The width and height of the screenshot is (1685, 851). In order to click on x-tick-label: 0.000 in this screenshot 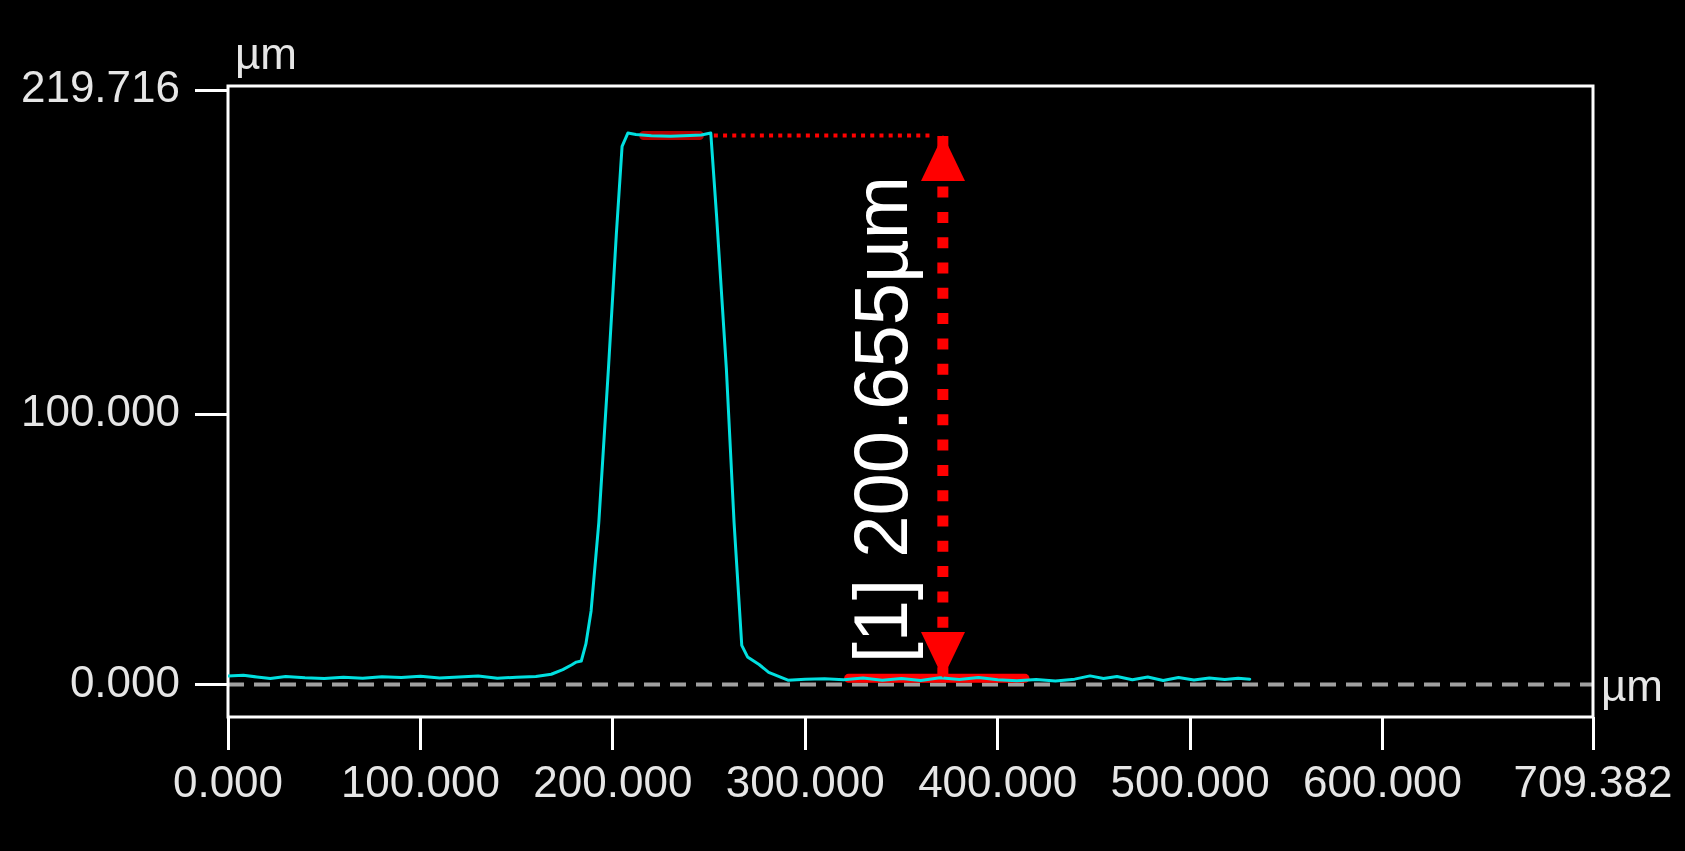, I will do `click(228, 781)`.